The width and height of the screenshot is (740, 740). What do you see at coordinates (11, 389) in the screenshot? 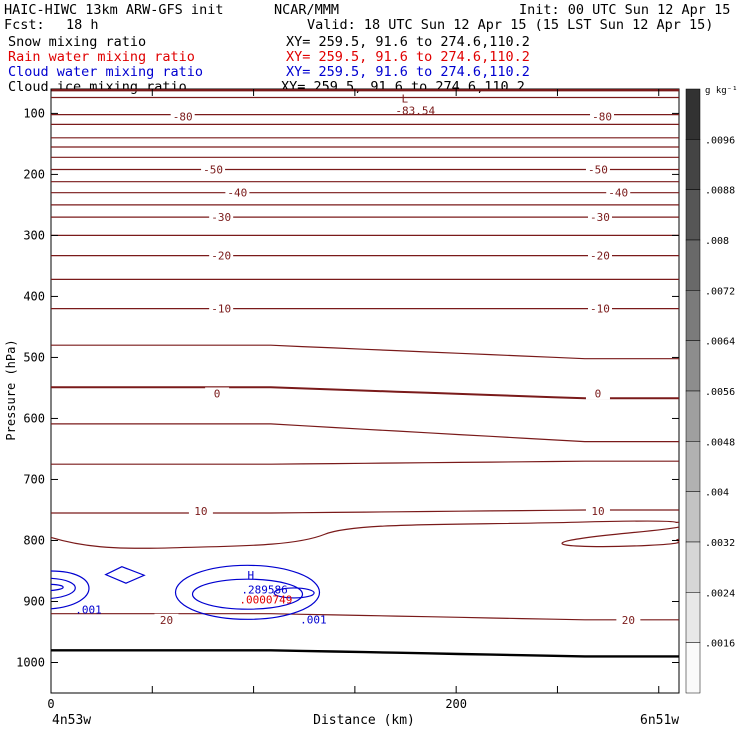
I see `y-axis-label: Pressure (hPa)` at bounding box center [11, 389].